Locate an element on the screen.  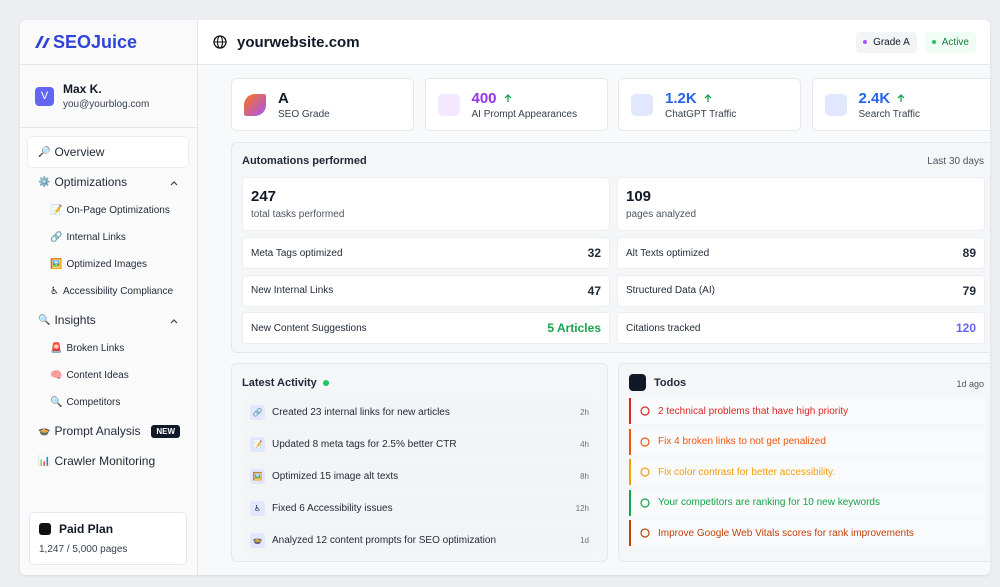
logo: SEOJuice is located at coordinates (108, 42).